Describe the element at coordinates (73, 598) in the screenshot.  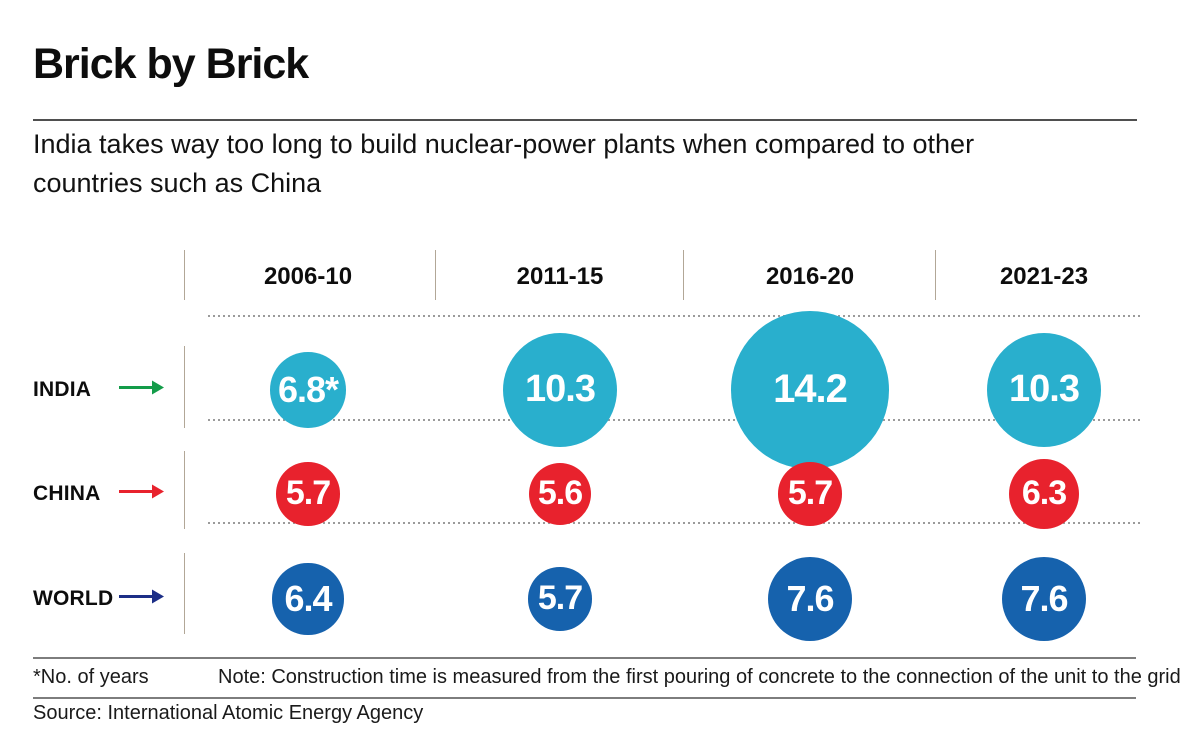
I see `row-label-world: WORLD` at that location.